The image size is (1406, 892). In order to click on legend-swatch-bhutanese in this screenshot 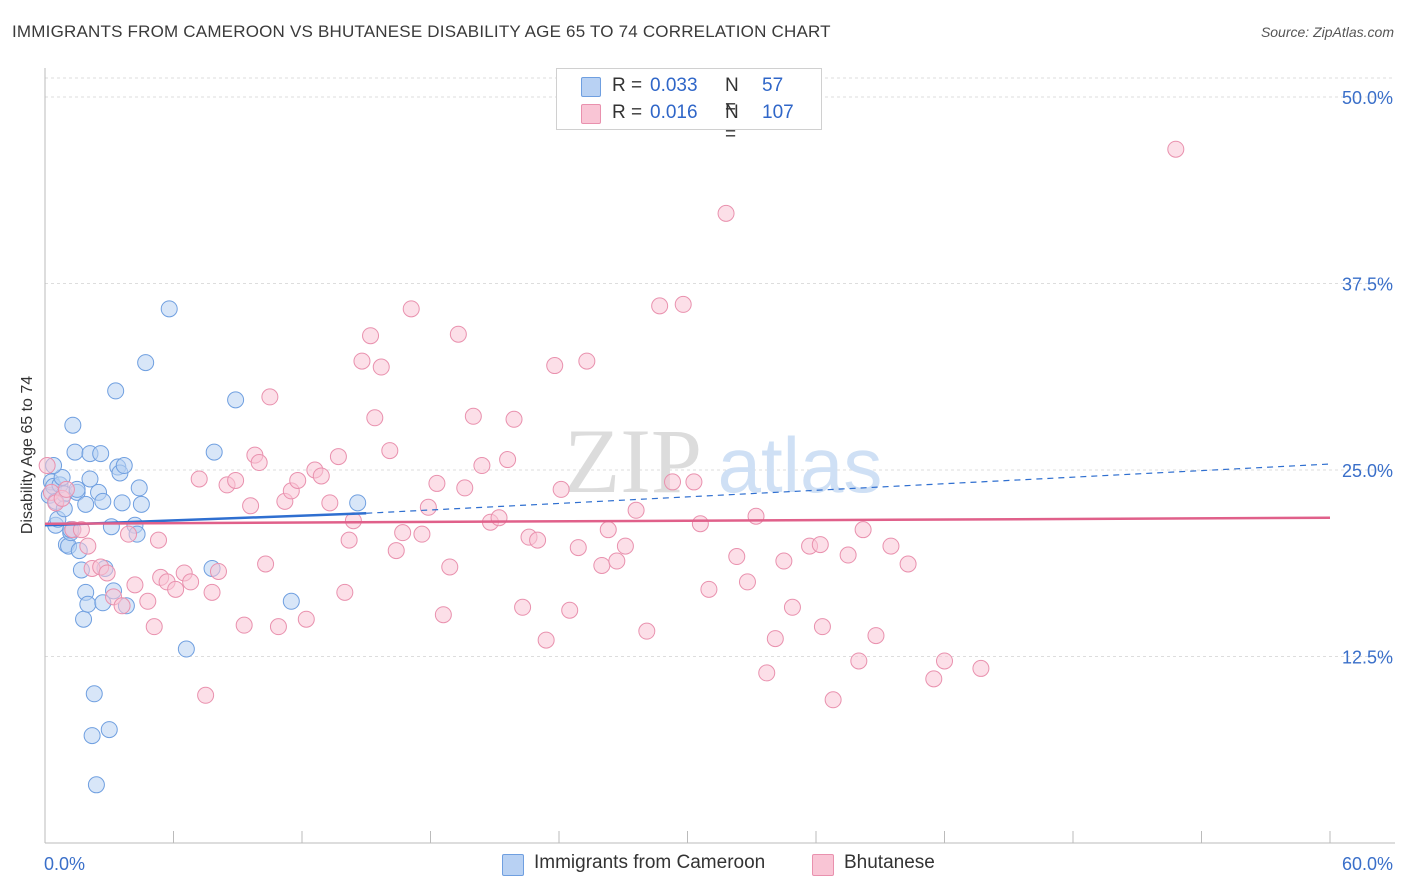, I will do `click(591, 114)`.